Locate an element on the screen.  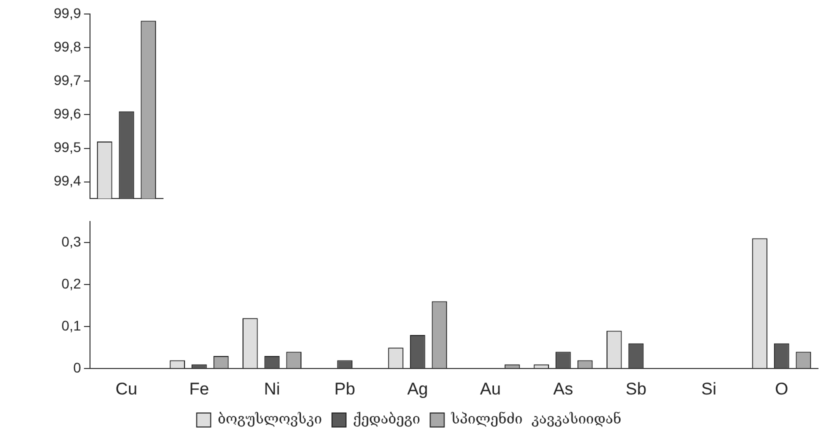
legend-label: ბოგუსლოვსკი is located at coordinates (270, 420).